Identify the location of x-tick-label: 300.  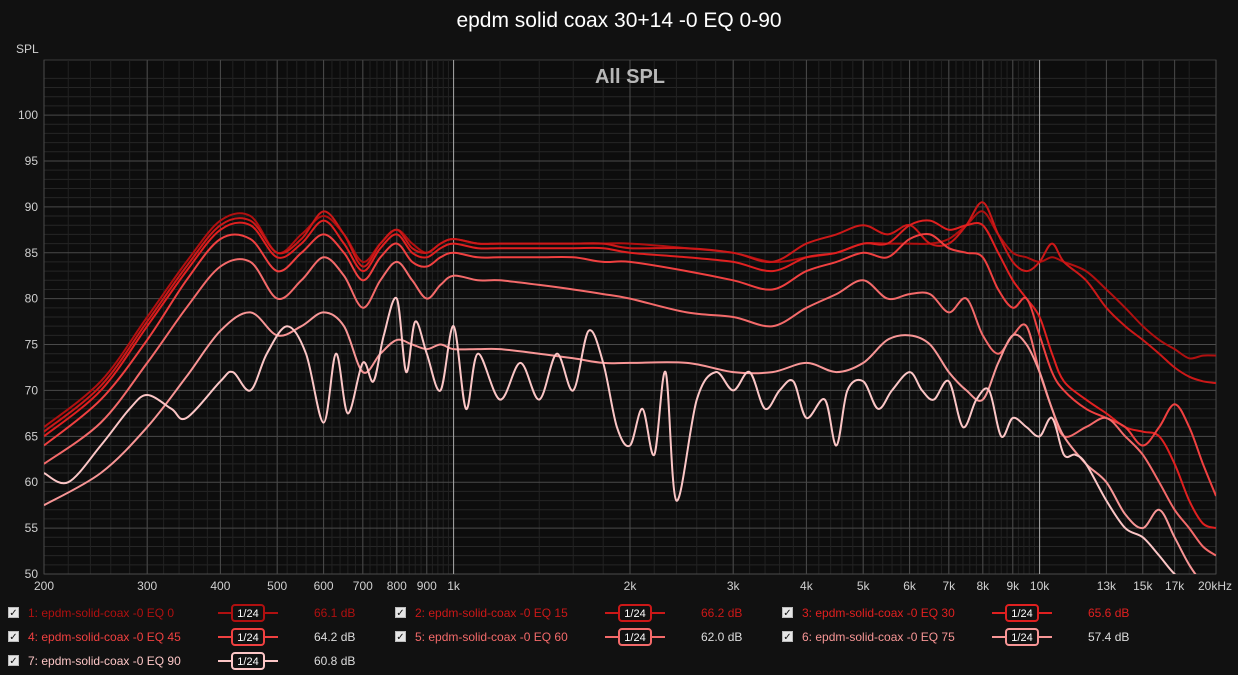
(147, 586).